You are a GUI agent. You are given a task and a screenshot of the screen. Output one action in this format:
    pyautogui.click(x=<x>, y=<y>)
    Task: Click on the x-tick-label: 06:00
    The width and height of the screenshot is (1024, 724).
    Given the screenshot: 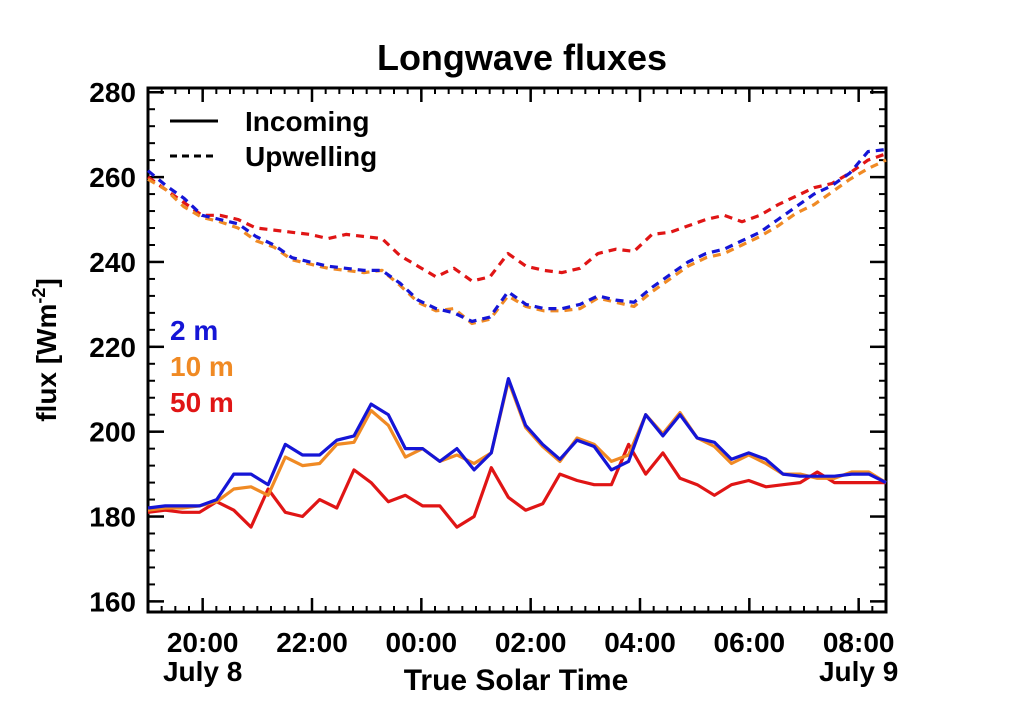 What is the action you would take?
    pyautogui.click(x=750, y=642)
    